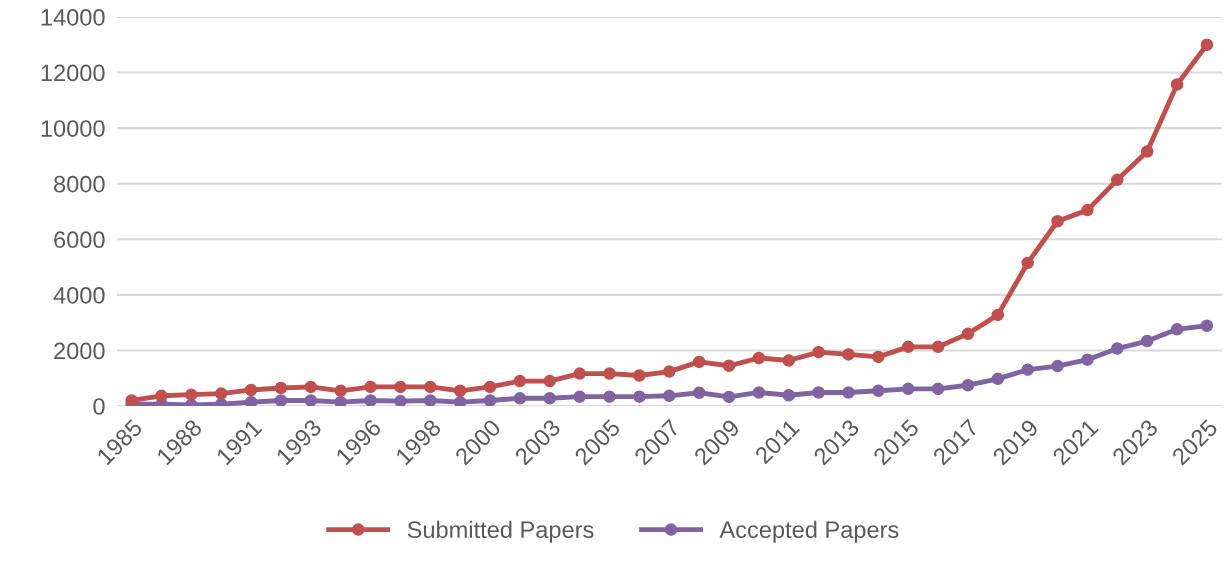  What do you see at coordinates (73, 17) in the screenshot?
I see `y-tick-label: 14000` at bounding box center [73, 17].